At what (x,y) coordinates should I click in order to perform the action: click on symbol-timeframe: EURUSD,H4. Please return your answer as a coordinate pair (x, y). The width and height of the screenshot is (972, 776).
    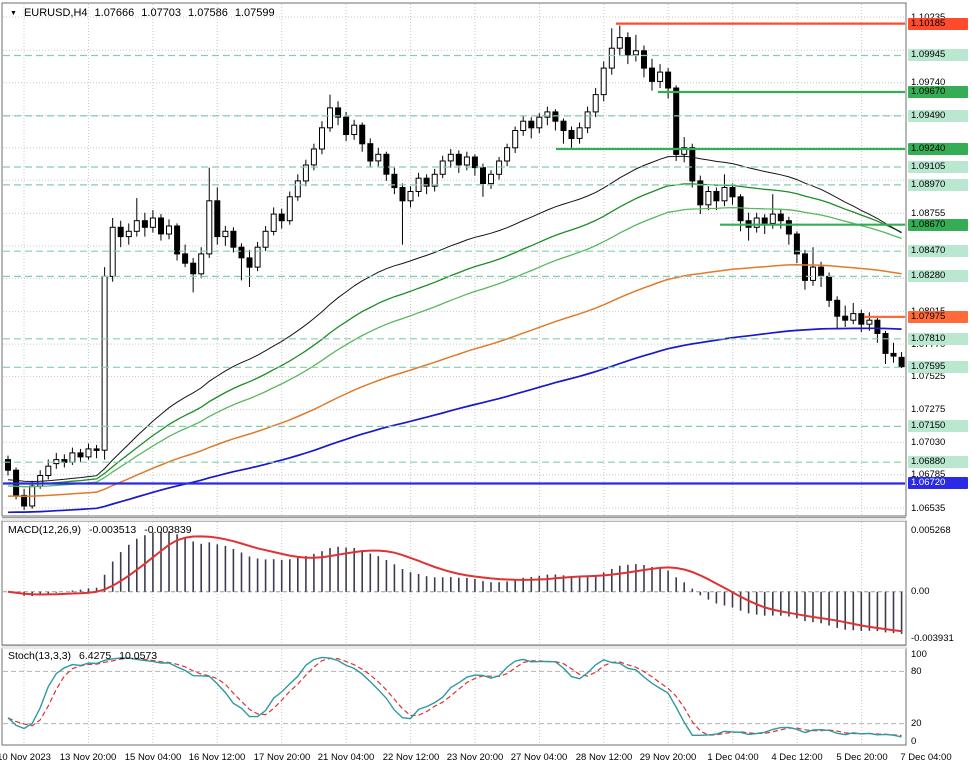
    Looking at the image, I should click on (55, 13).